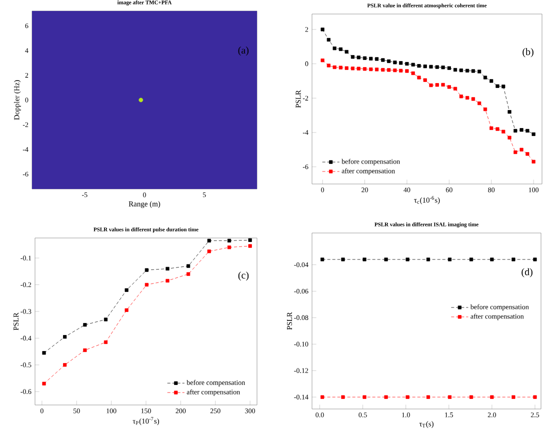 This screenshot has width=550, height=436. I want to click on annotation: (c), so click(243, 276).